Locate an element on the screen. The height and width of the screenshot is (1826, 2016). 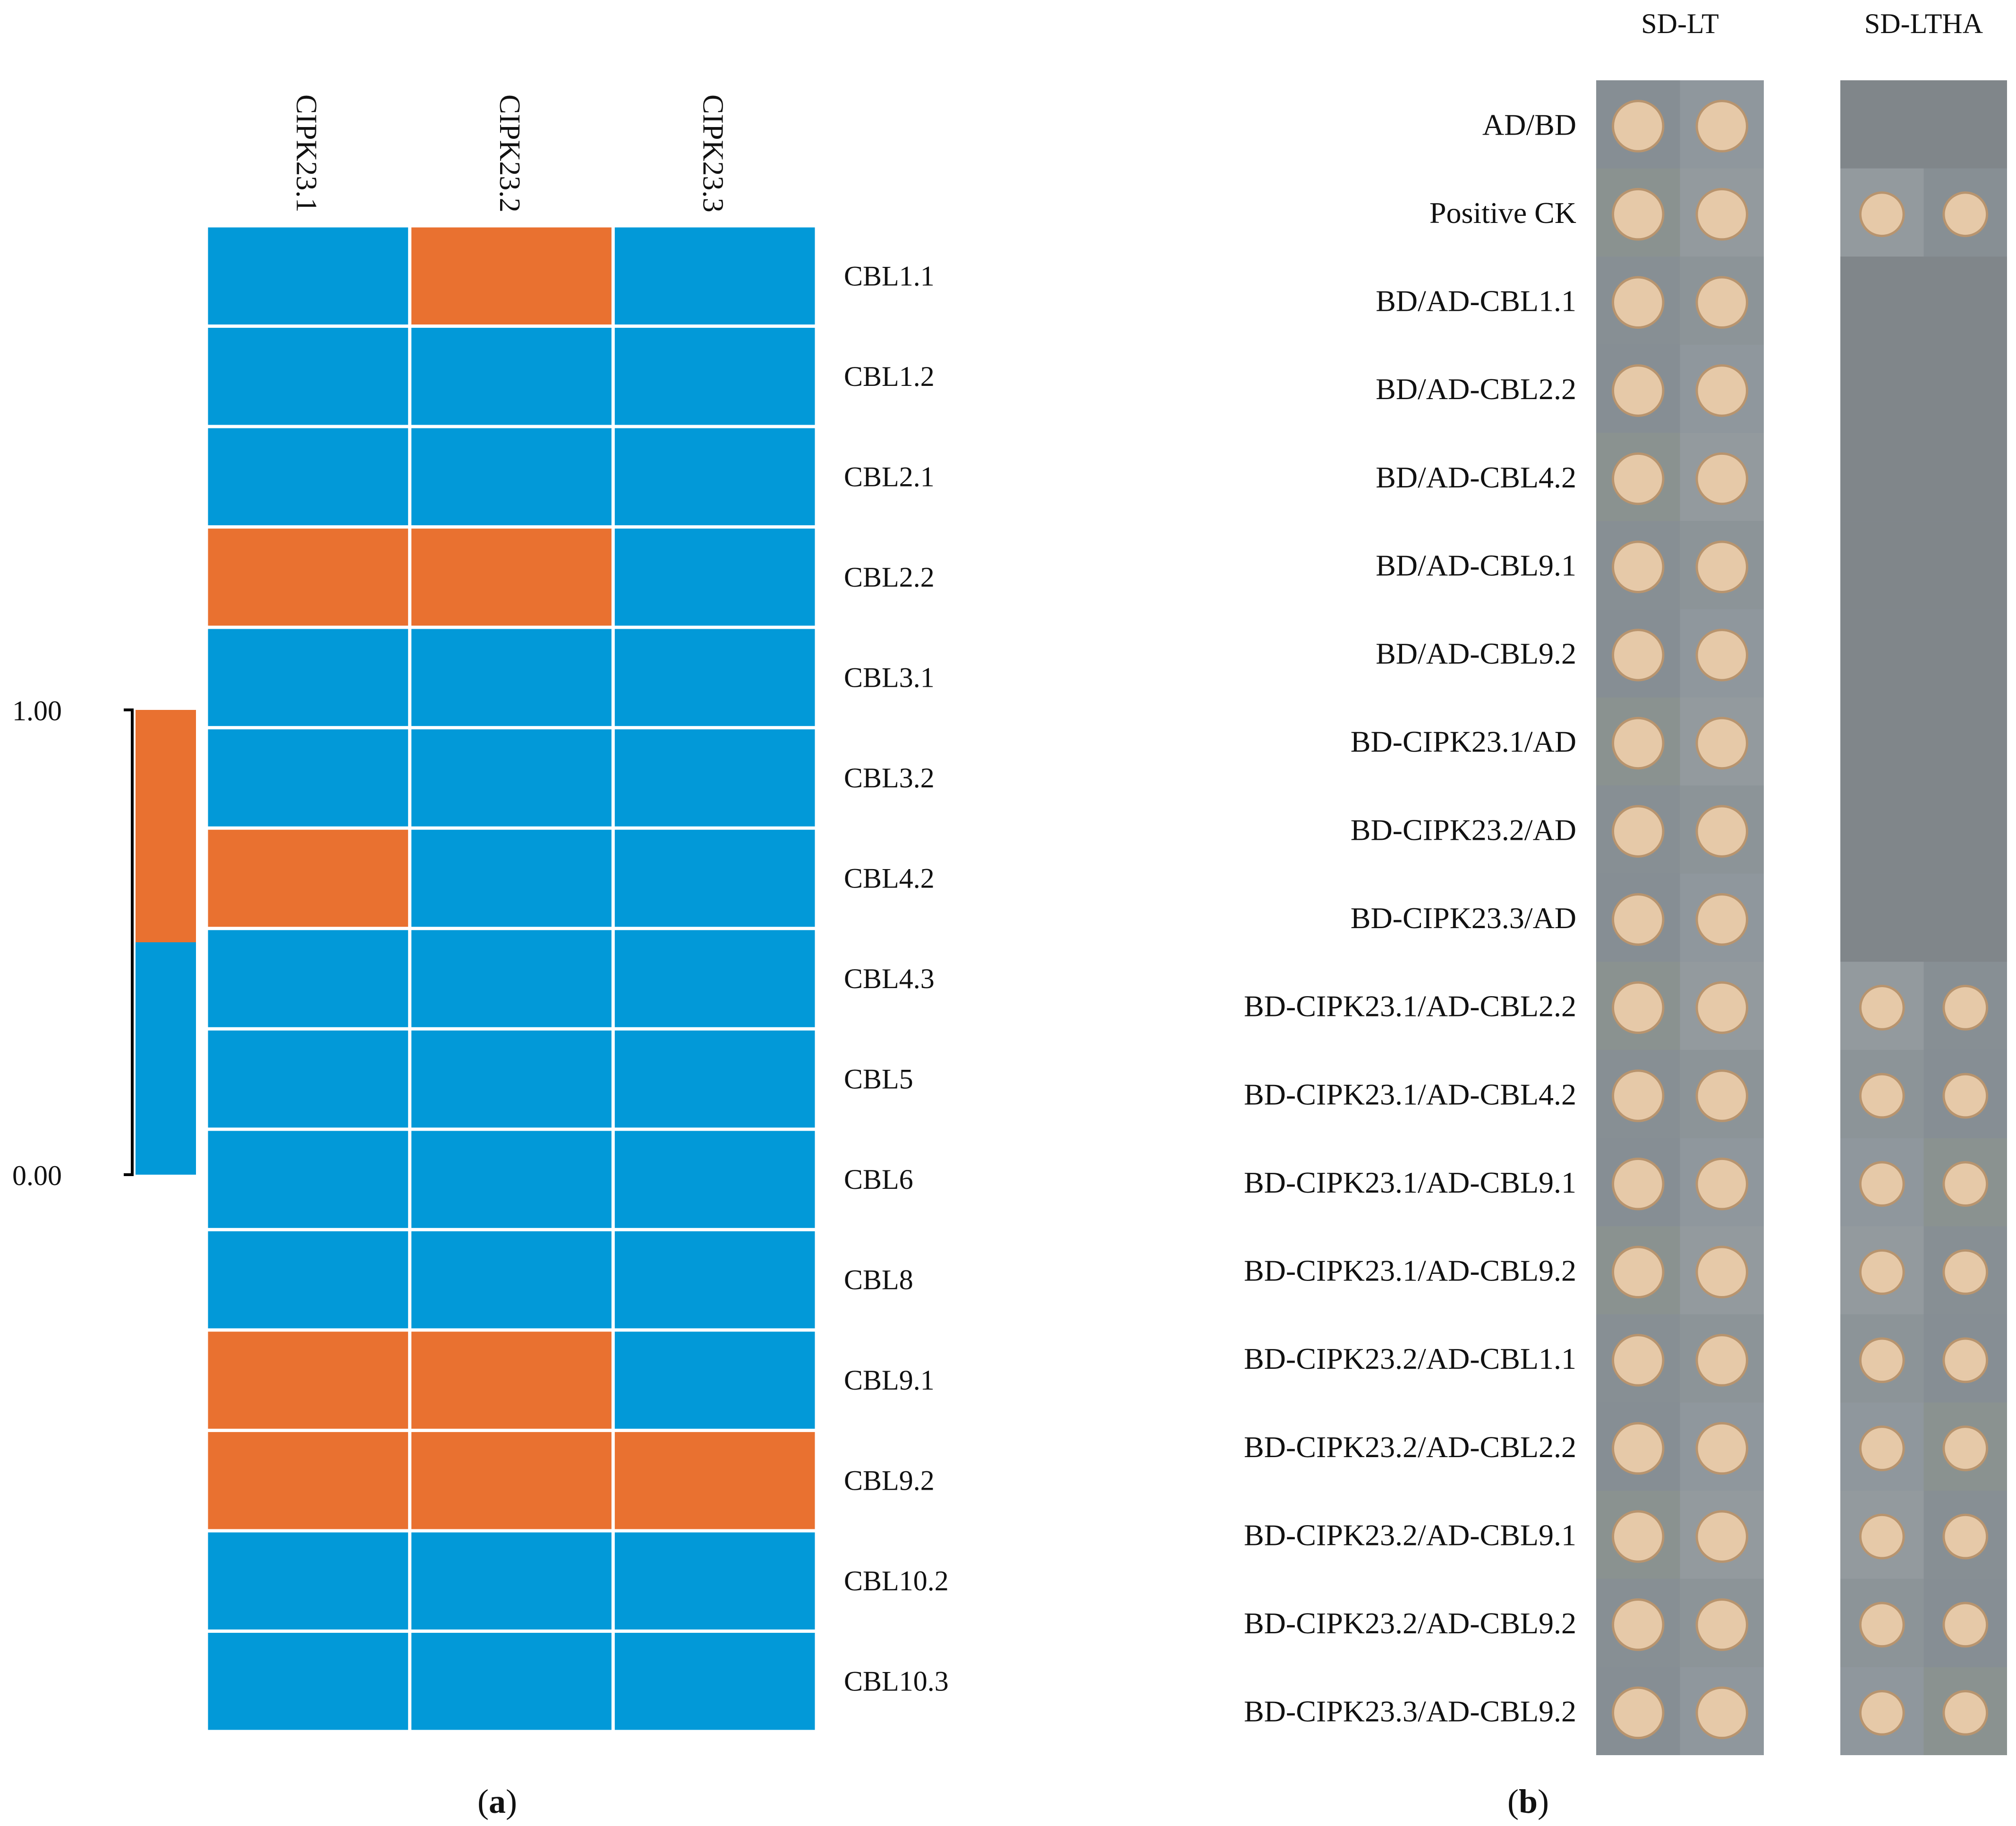
colorbar-min-label: 0.00 is located at coordinates (37, 1175).